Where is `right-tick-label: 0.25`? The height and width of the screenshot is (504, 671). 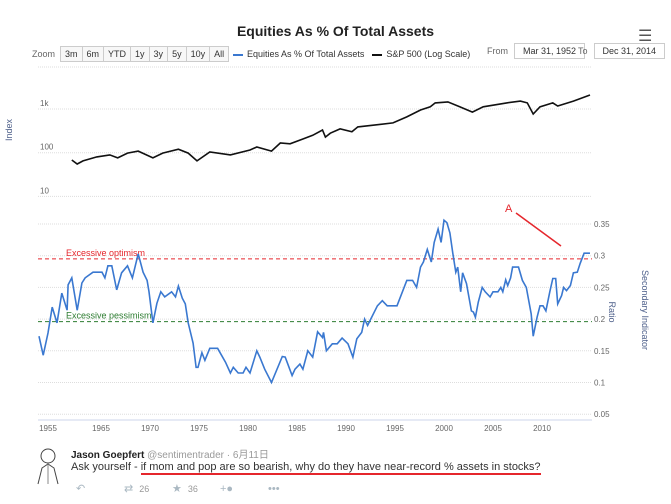
right-tick-label: 0.25 is located at coordinates (602, 287).